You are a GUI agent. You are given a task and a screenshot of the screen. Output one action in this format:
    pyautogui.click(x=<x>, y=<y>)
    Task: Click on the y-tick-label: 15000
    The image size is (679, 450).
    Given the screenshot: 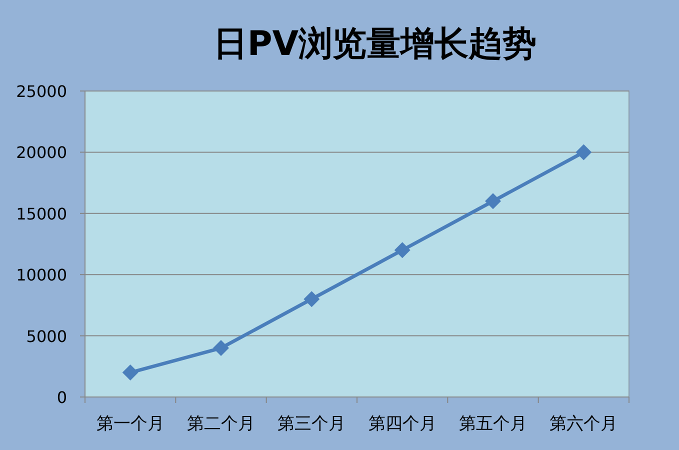 What is the action you would take?
    pyautogui.click(x=41, y=214)
    